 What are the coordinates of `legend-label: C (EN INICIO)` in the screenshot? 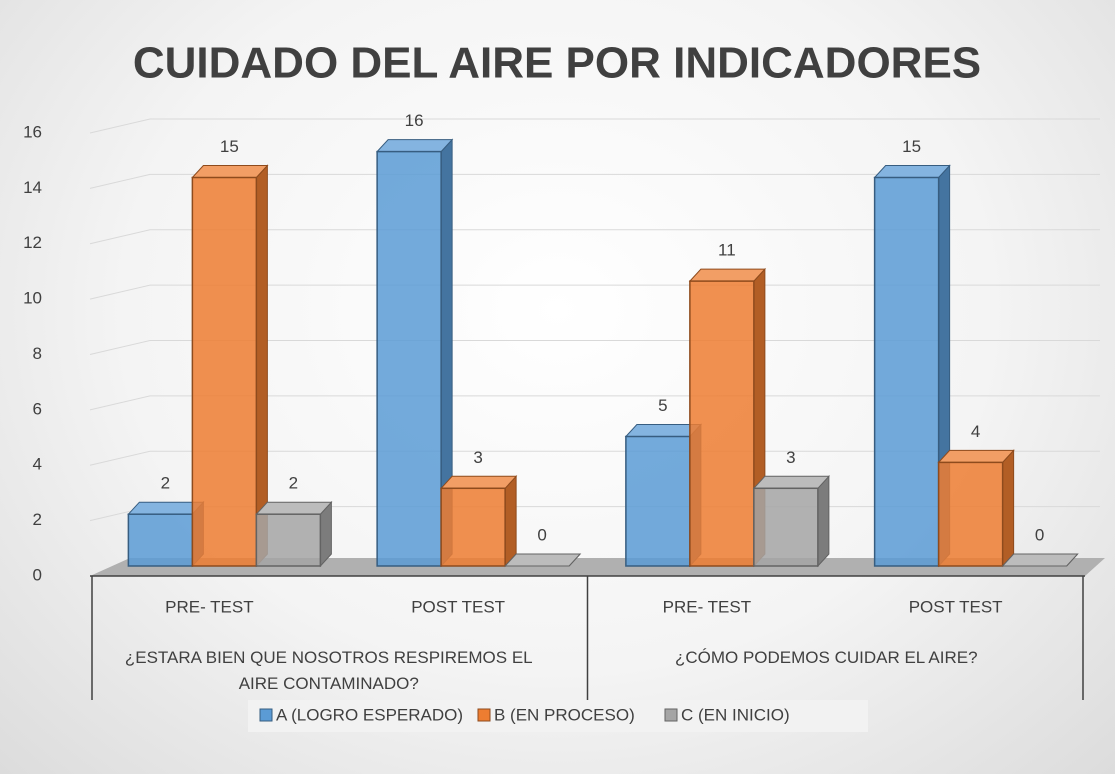 It's located at (735, 714).